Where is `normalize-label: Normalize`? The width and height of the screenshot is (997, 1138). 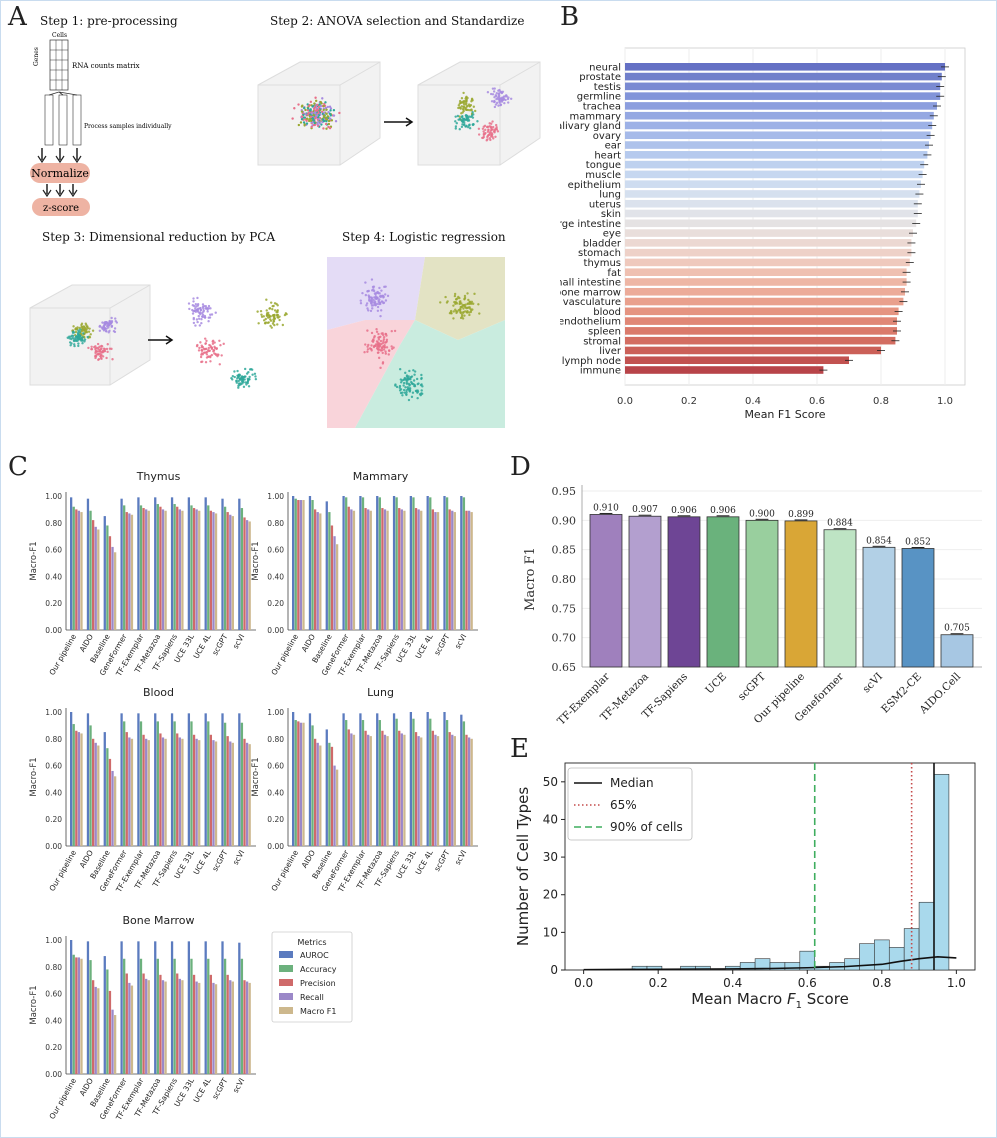
normalize-label: Normalize is located at coordinates (60, 173).